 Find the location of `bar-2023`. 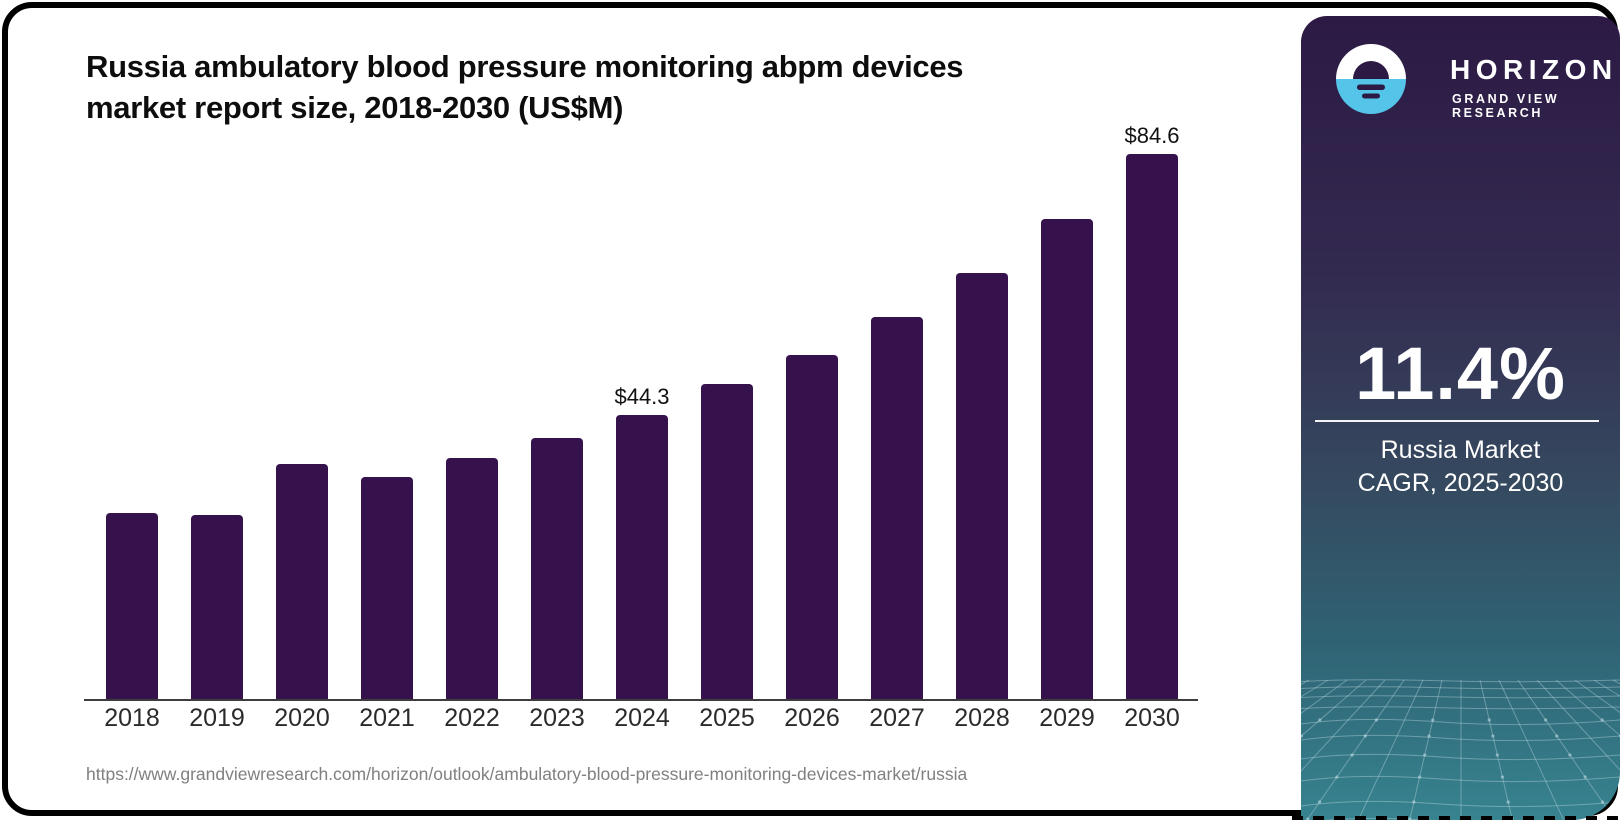

bar-2023 is located at coordinates (557, 569).